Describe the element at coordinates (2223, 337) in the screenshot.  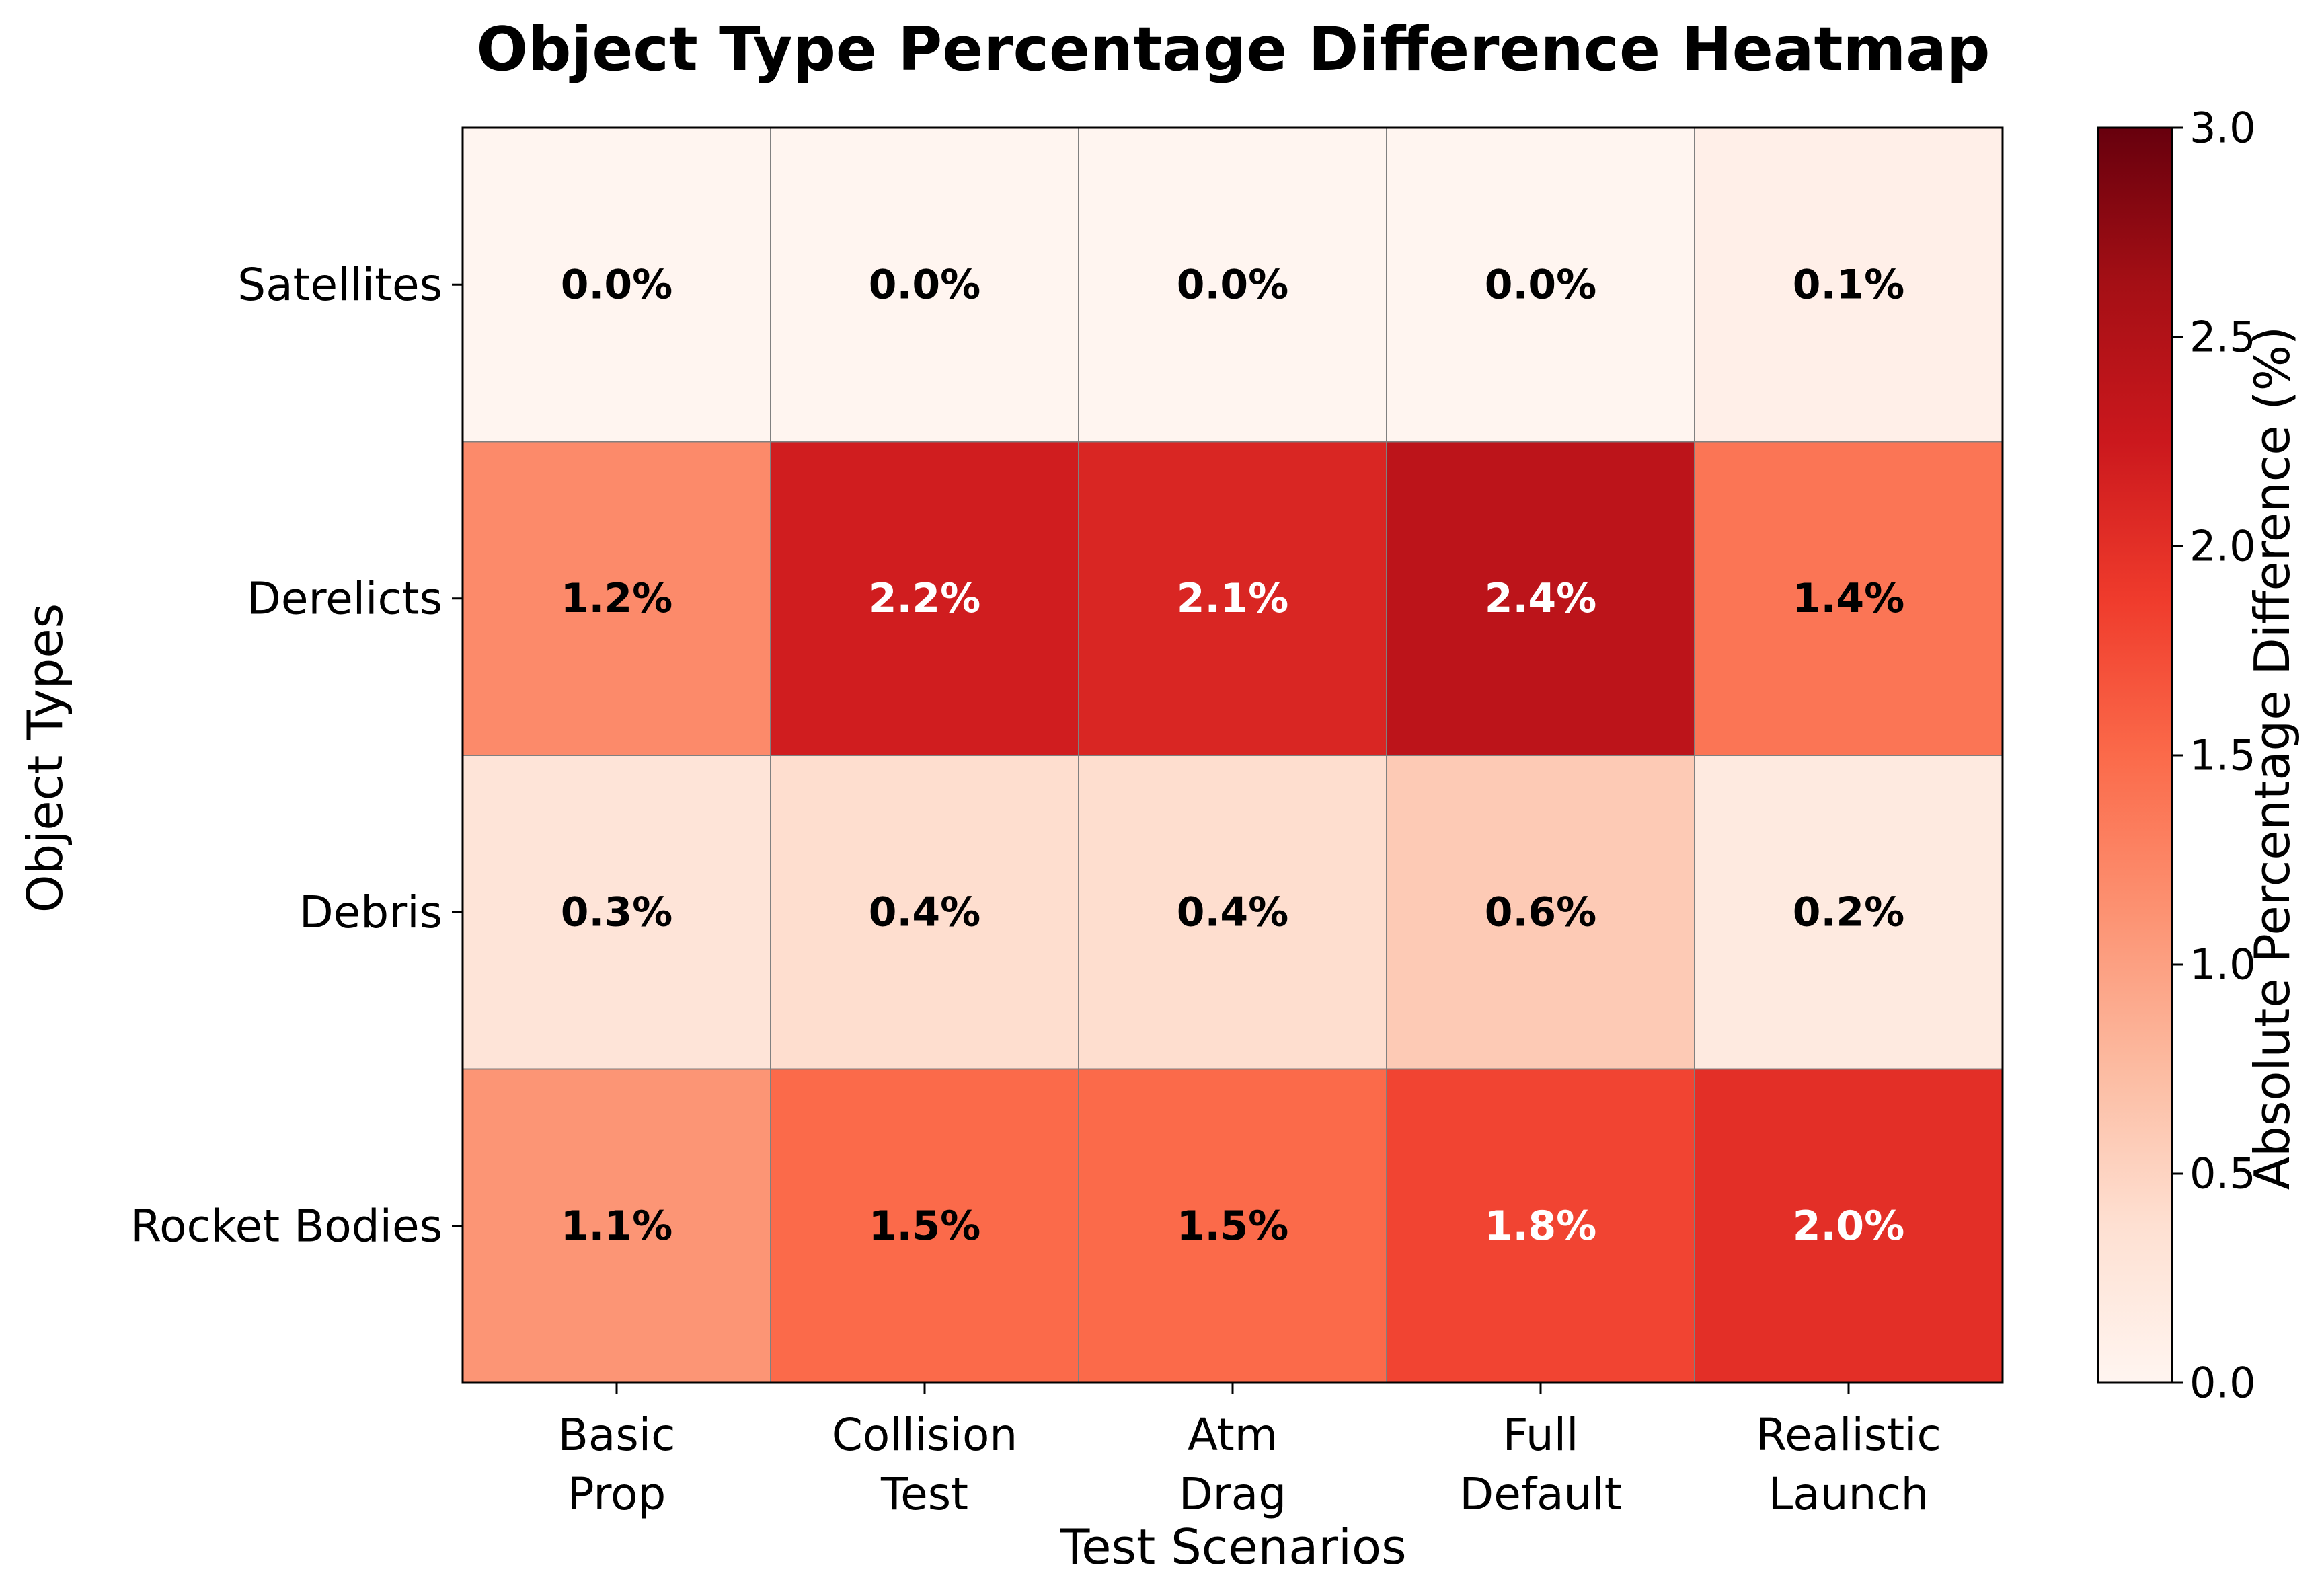
I see `colorbar-tick-label: 2.5` at that location.